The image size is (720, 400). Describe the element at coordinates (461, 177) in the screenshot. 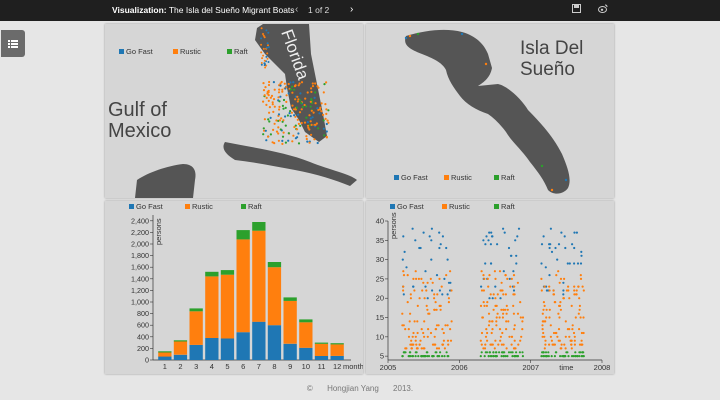

I see `legend-label-rustic: Rustic` at that location.